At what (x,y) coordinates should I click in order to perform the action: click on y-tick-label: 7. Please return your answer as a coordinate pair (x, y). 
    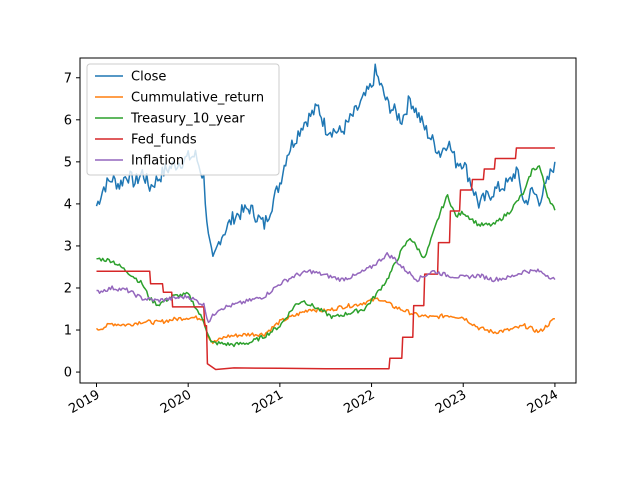
    Looking at the image, I should click on (68, 78).